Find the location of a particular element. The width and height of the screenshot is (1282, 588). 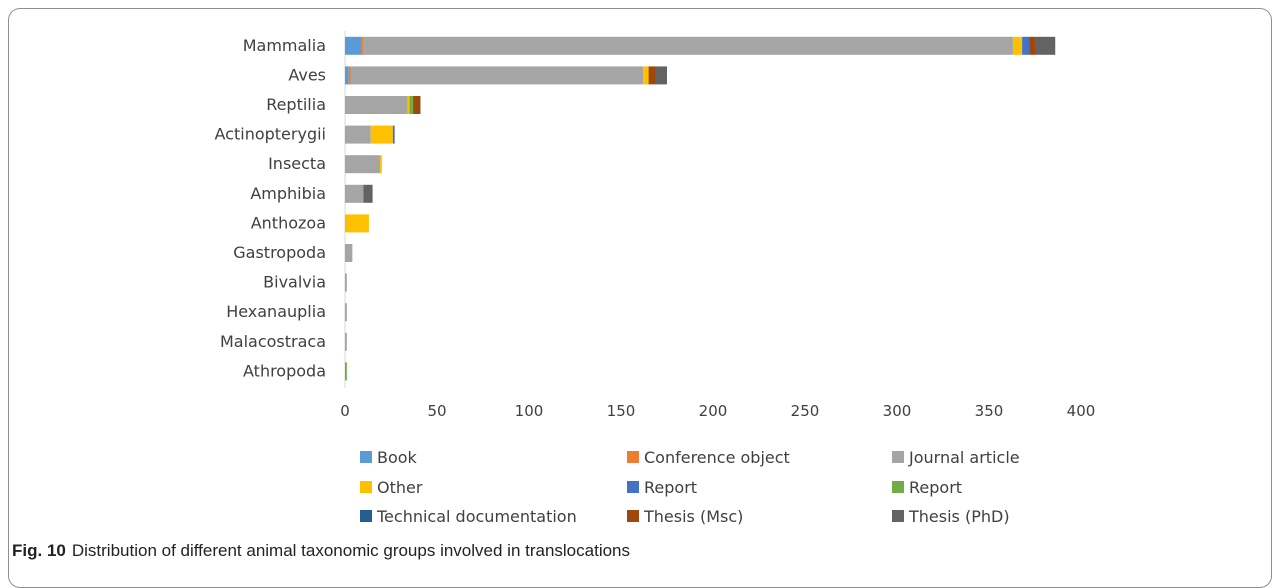

legend-label: Journal article is located at coordinates (964, 457).